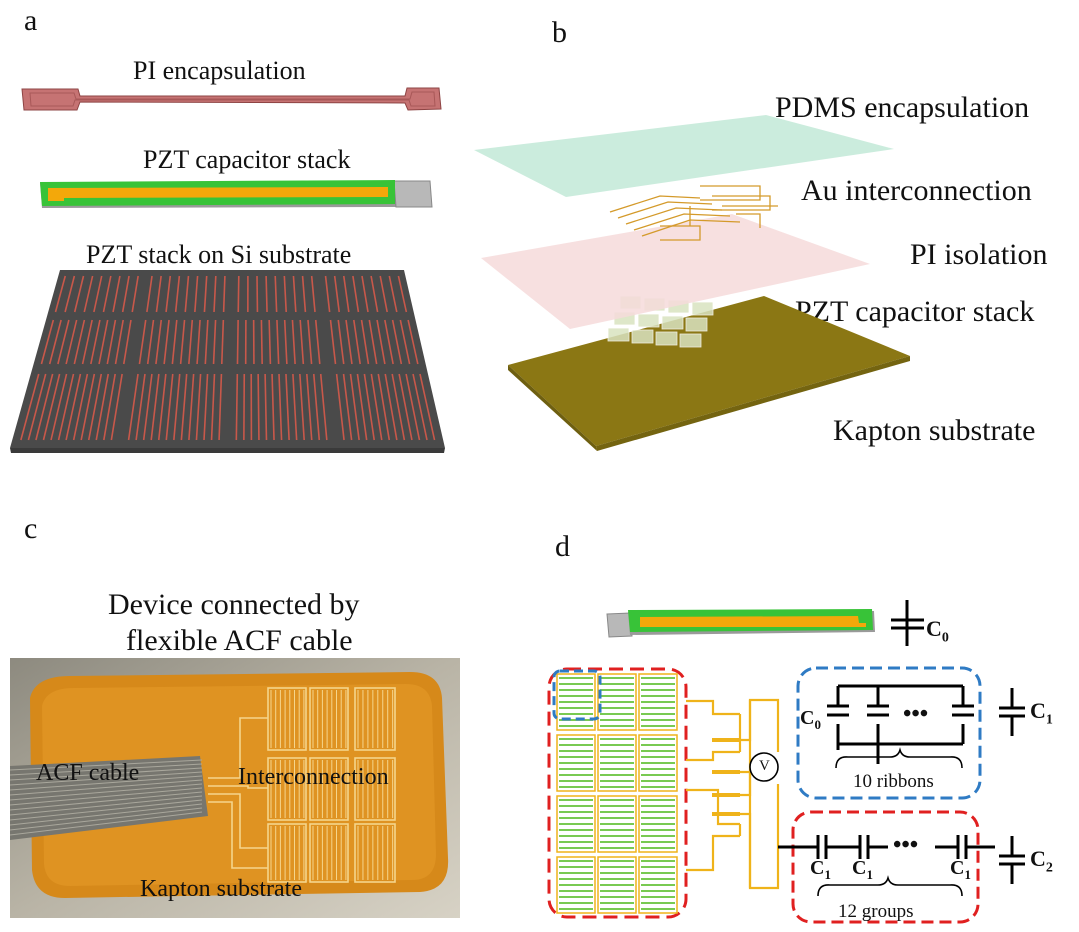 The image size is (1079, 932). I want to click on acf-cable-label: ACF cable, so click(88, 773).